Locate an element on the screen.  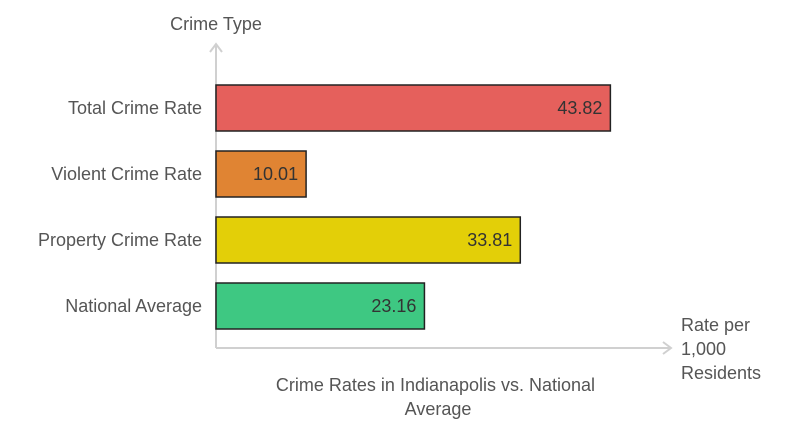
chart-title-line-1: Crime Rates in Indianapolis vs. National is located at coordinates (435, 385).